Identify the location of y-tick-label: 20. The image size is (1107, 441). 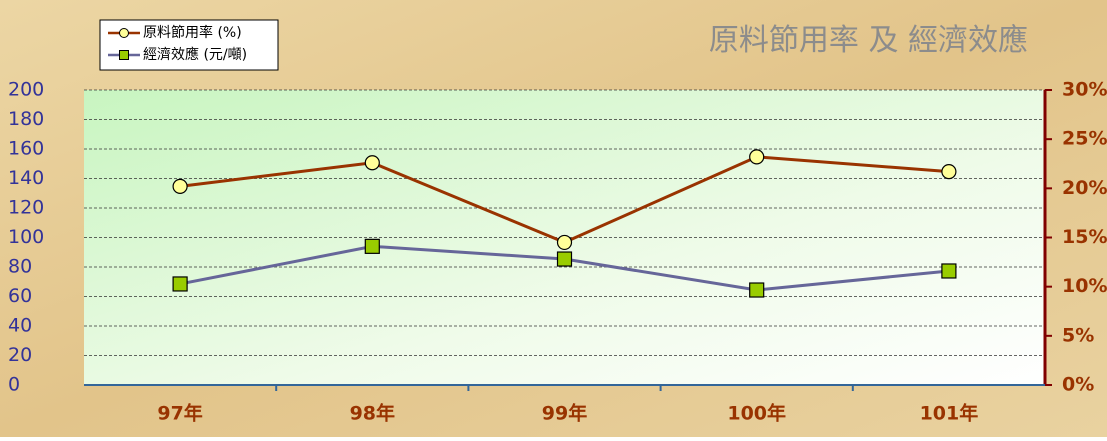
(20, 355).